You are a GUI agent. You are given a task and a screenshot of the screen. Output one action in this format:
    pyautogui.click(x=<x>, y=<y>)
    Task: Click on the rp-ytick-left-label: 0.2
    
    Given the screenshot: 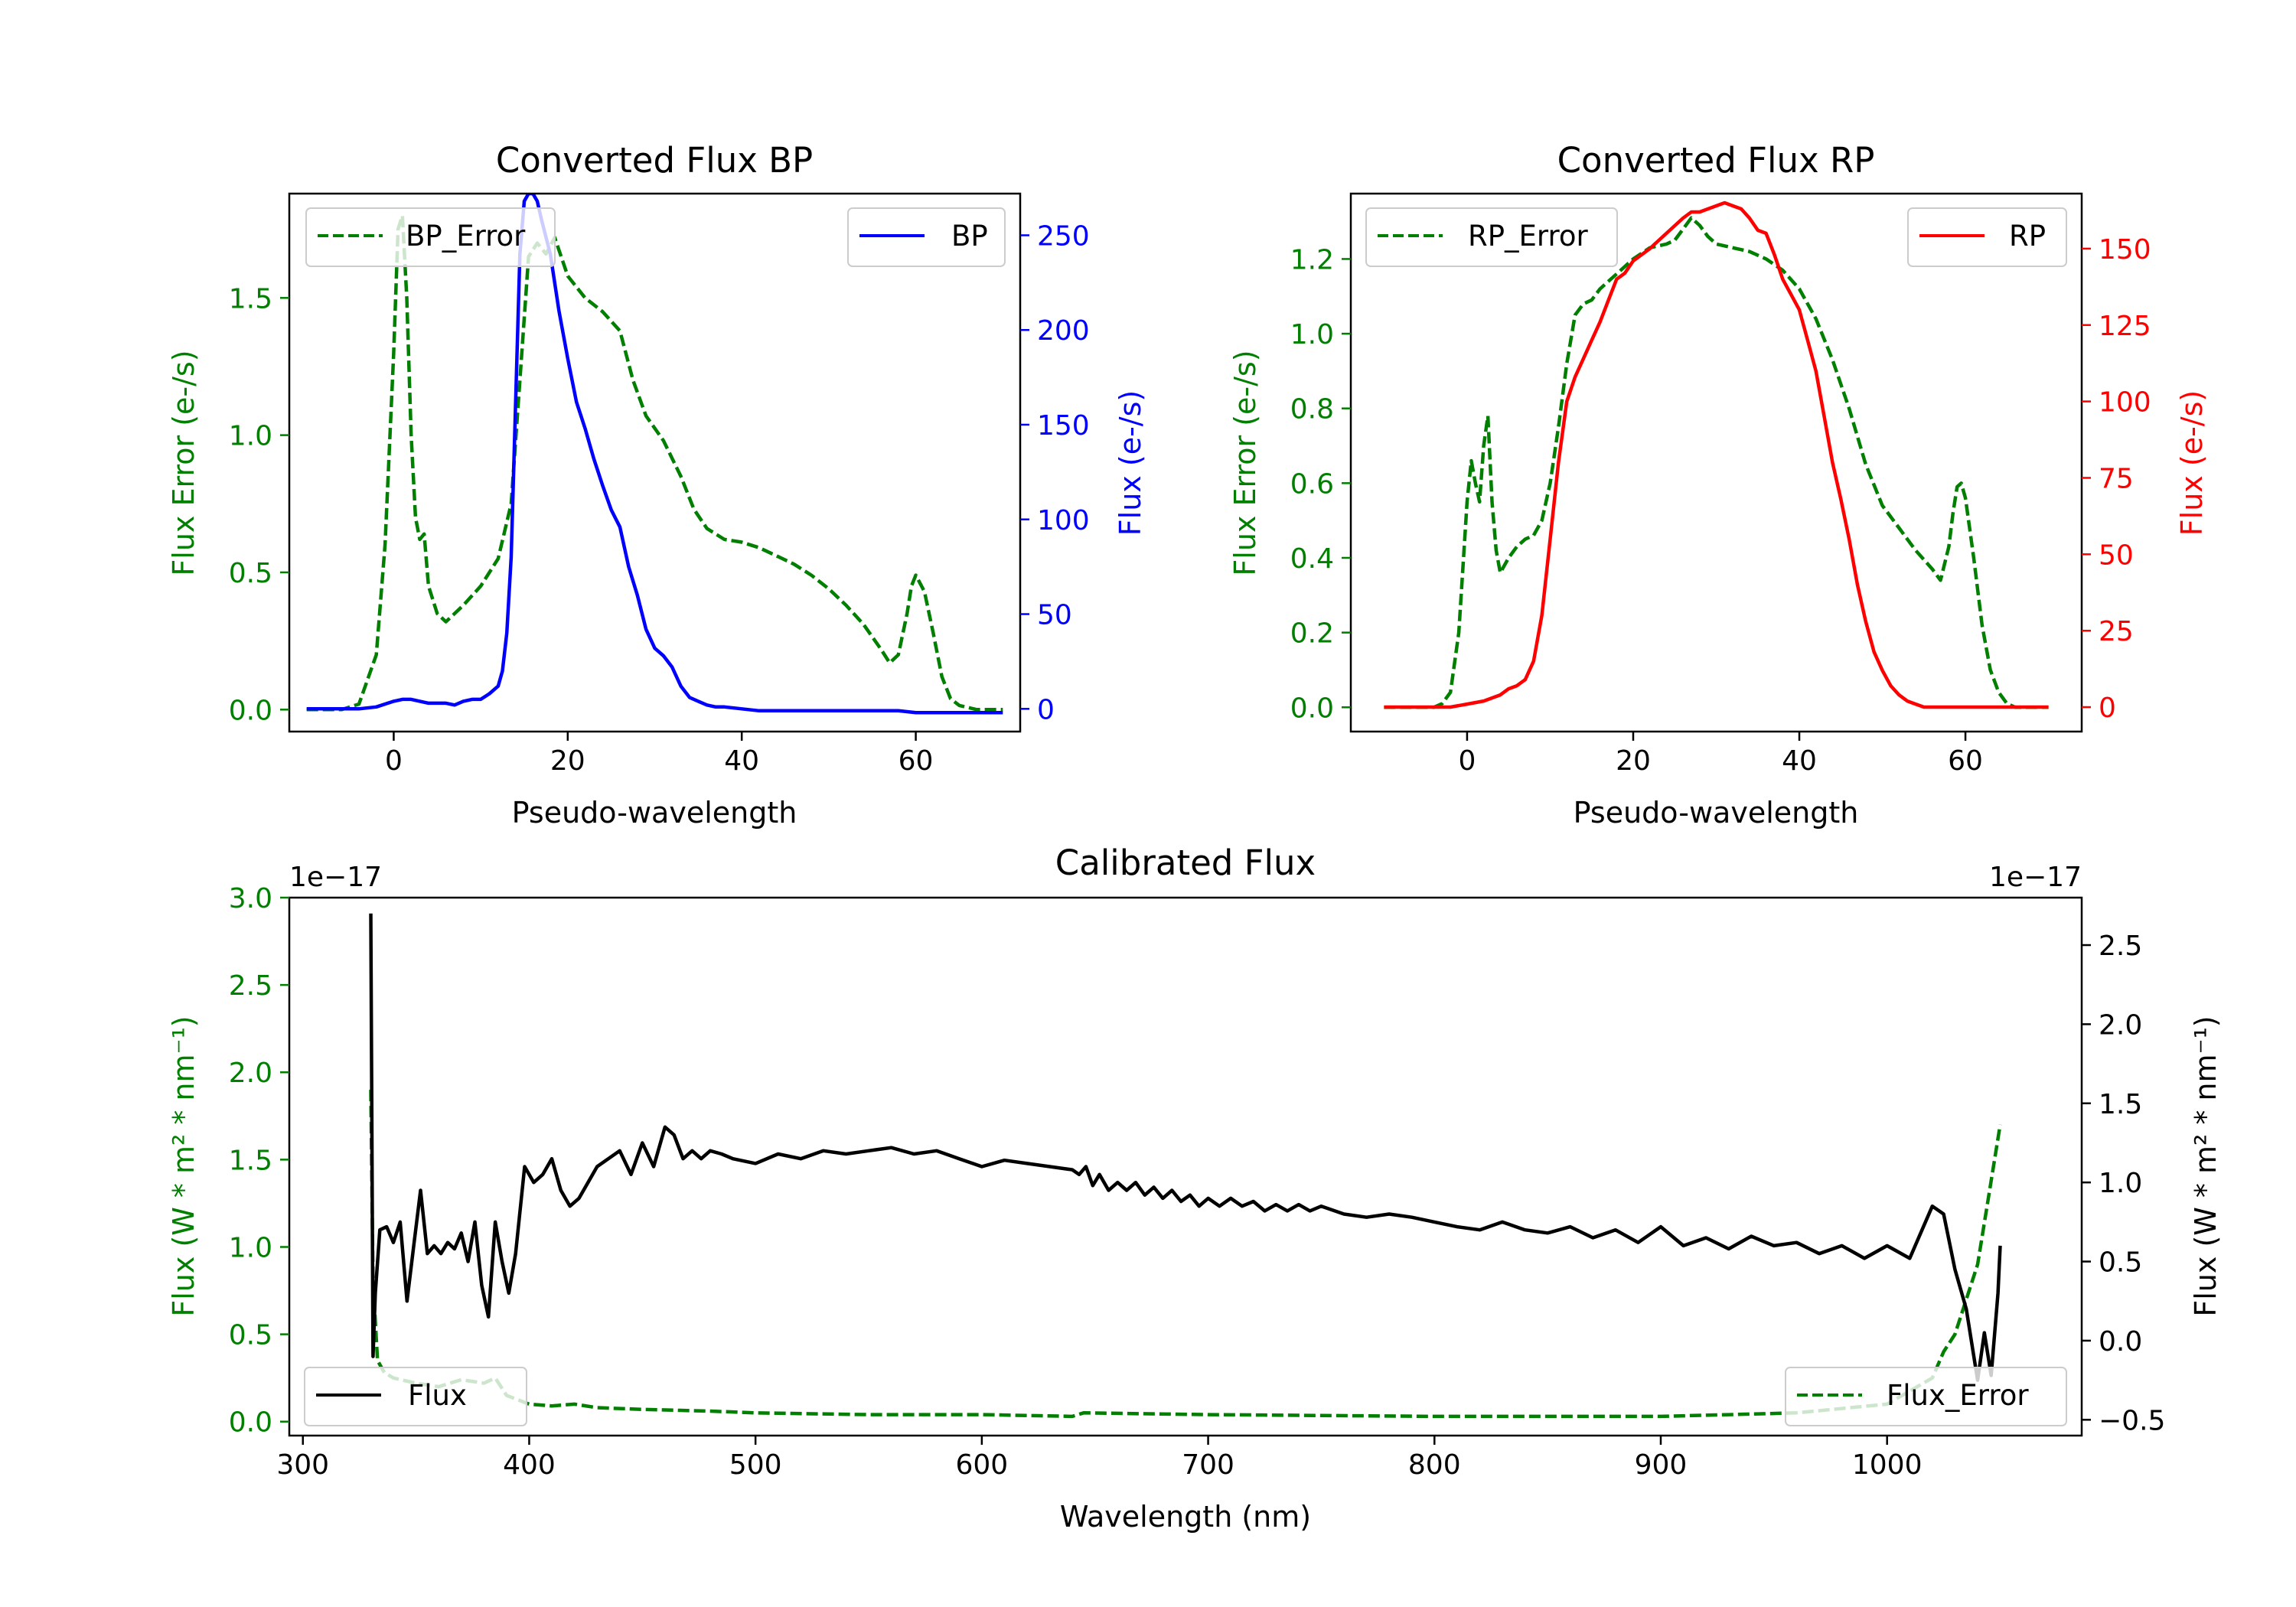 What is the action you would take?
    pyautogui.click(x=1312, y=634)
    